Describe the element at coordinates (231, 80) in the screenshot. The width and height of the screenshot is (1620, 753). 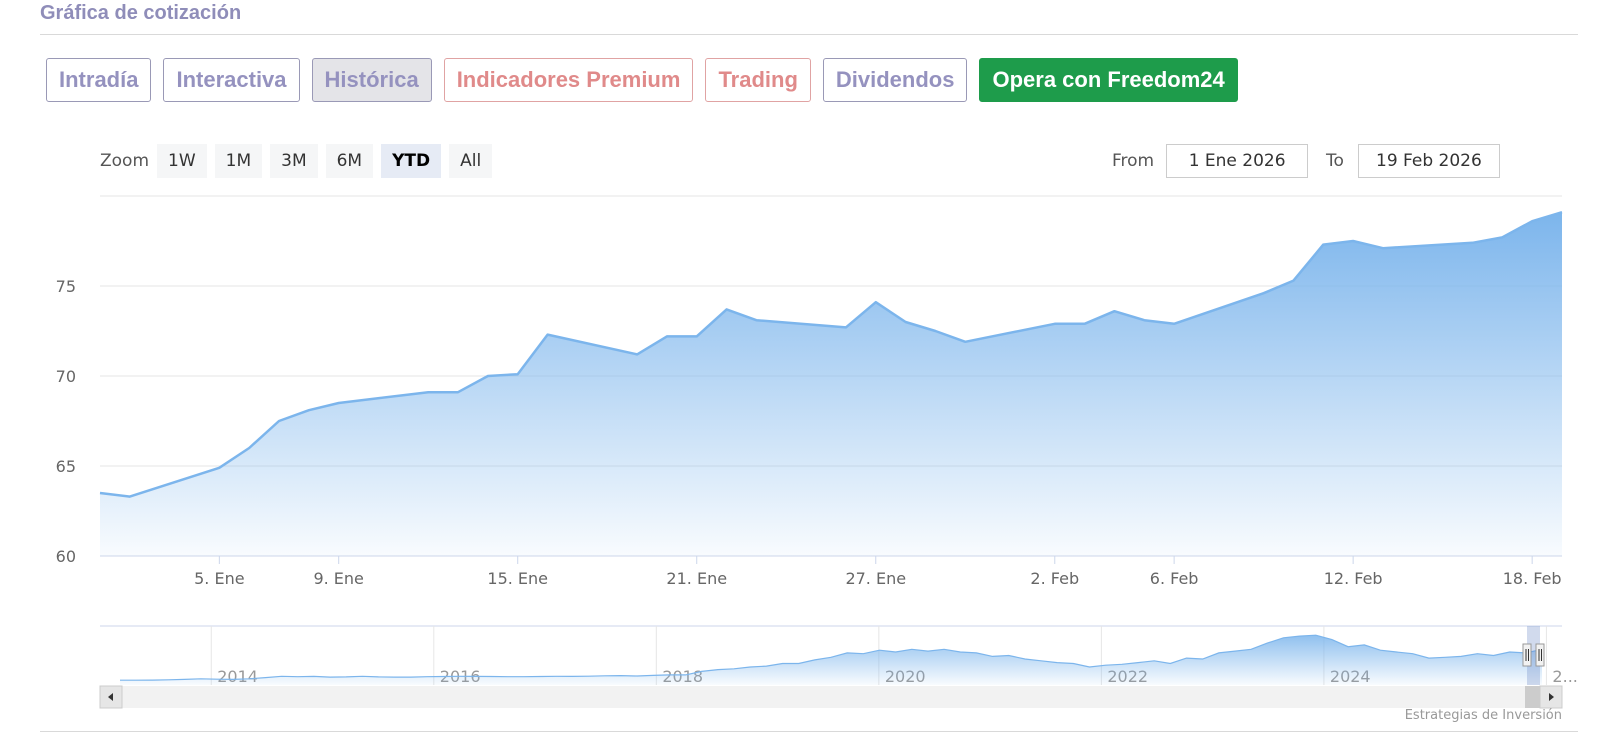
I see `tab-interactiva: Interactiva` at that location.